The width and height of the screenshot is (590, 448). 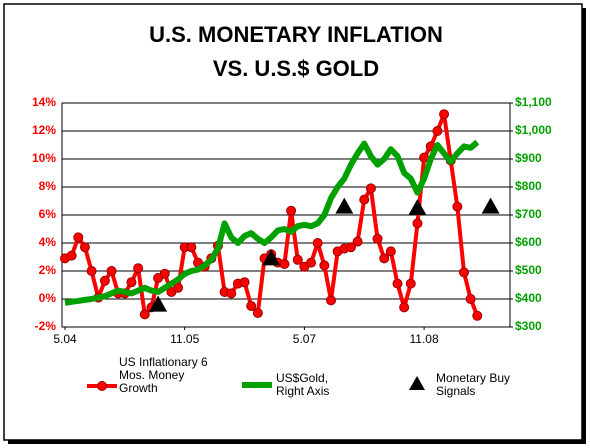 What do you see at coordinates (48, 242) in the screenshot?
I see `y-tick-label: 4%` at bounding box center [48, 242].